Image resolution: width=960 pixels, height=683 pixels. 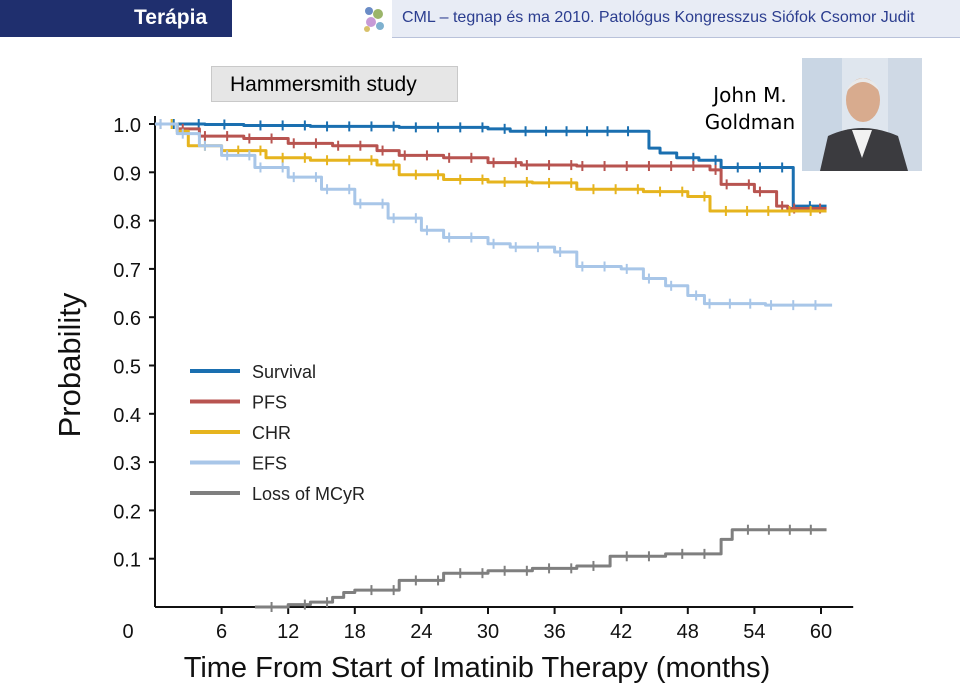 I want to click on y-tick-label: 1.0, so click(x=127, y=126).